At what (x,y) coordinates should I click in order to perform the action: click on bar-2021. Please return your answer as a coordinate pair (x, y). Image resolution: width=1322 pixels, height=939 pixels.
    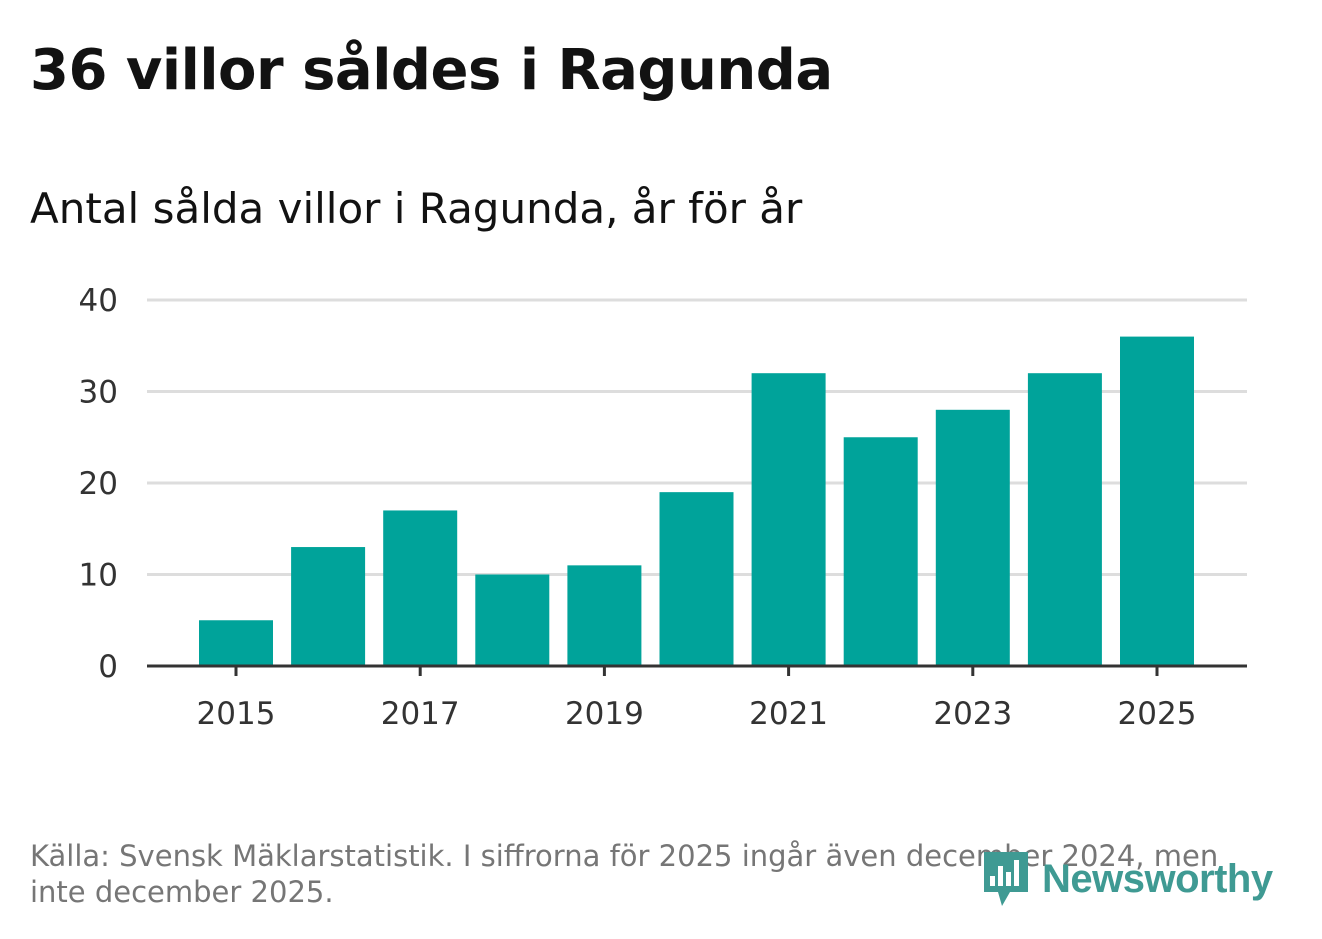
    Looking at the image, I should click on (788, 519).